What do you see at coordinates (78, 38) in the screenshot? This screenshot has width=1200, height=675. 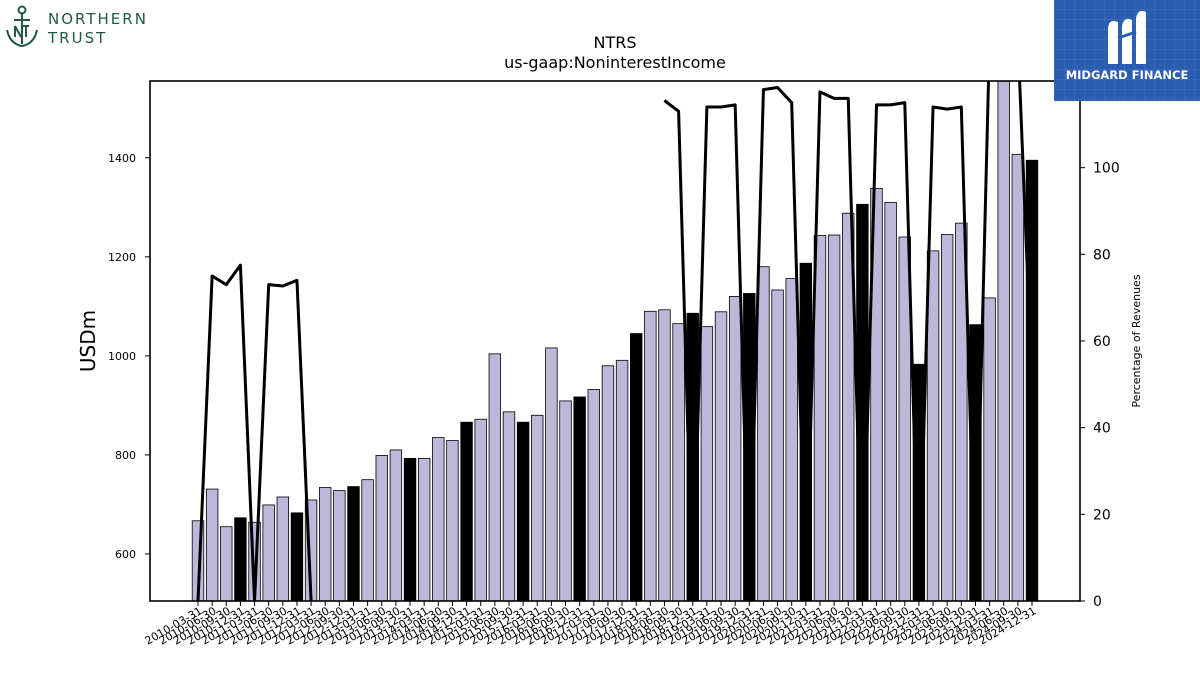 I see `northern-trust-line2: TRUST` at bounding box center [78, 38].